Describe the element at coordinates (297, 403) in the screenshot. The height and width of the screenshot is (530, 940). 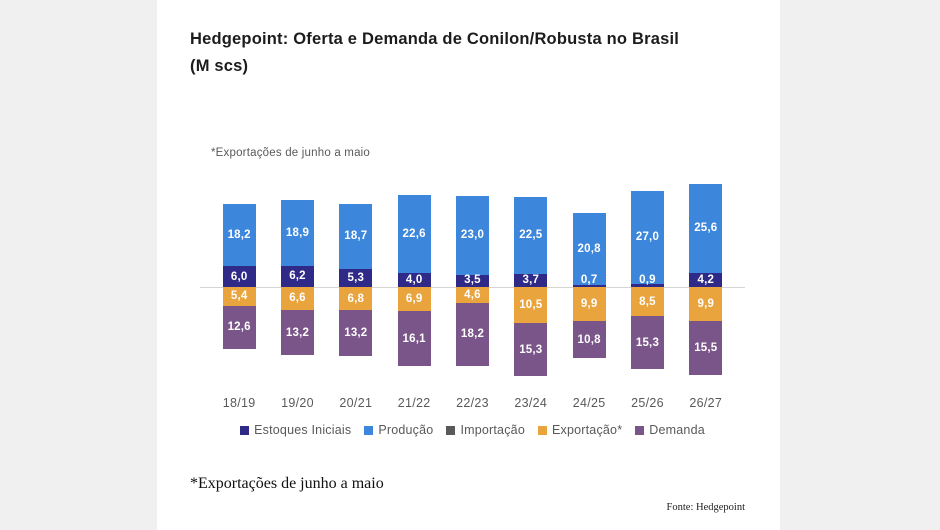
I see `x-axis-label: 19/20` at that location.